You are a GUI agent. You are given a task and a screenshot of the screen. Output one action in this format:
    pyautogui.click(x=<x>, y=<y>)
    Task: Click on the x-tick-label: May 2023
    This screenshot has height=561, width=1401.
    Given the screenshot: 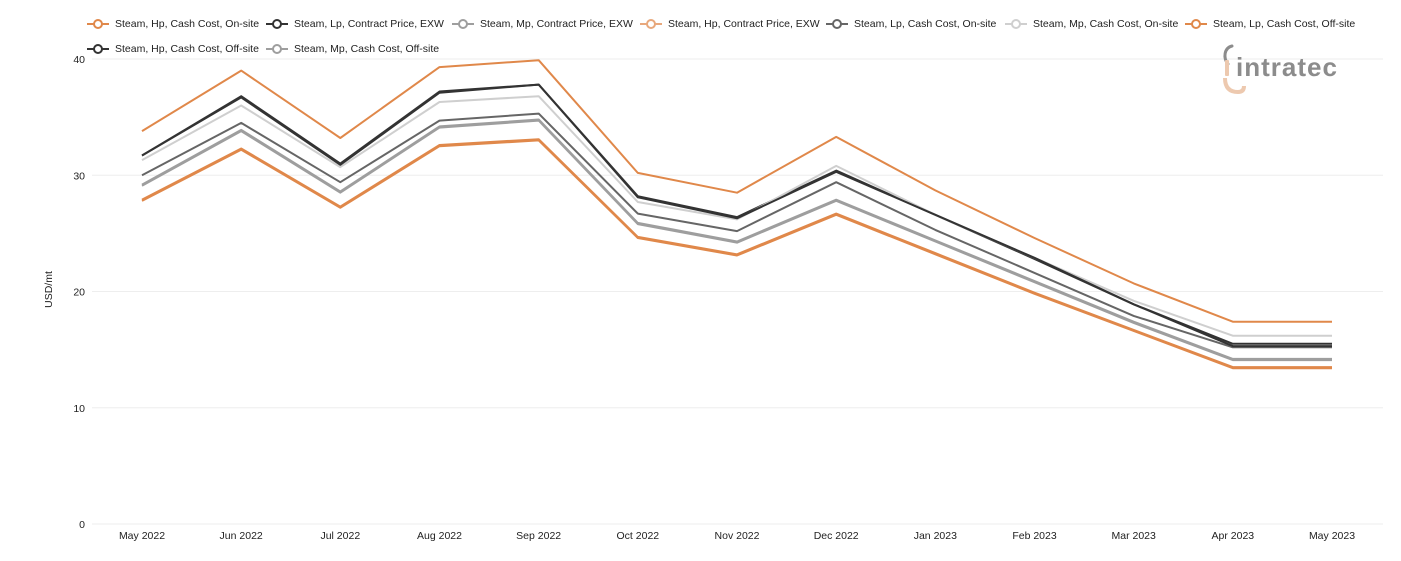 What is the action you would take?
    pyautogui.click(x=1332, y=536)
    